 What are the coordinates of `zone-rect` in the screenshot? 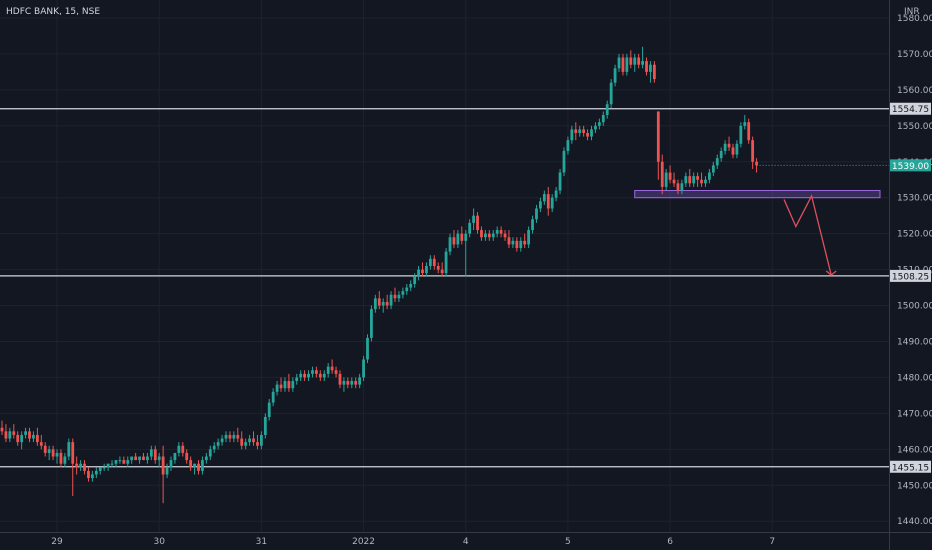 It's located at (757, 194).